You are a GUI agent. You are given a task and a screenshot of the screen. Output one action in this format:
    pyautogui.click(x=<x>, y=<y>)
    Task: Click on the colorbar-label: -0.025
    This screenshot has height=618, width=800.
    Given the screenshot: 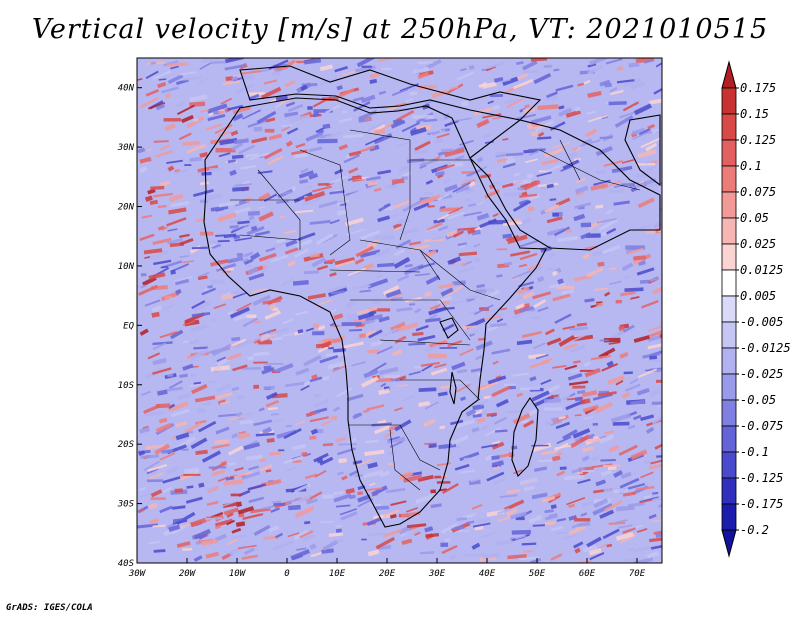 What is the action you would take?
    pyautogui.click(x=761, y=374)
    